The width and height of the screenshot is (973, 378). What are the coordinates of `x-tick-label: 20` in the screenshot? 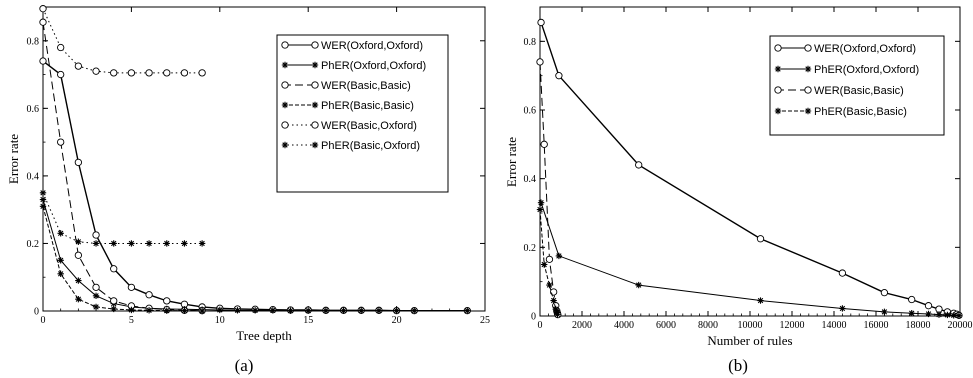 It's located at (397, 320).